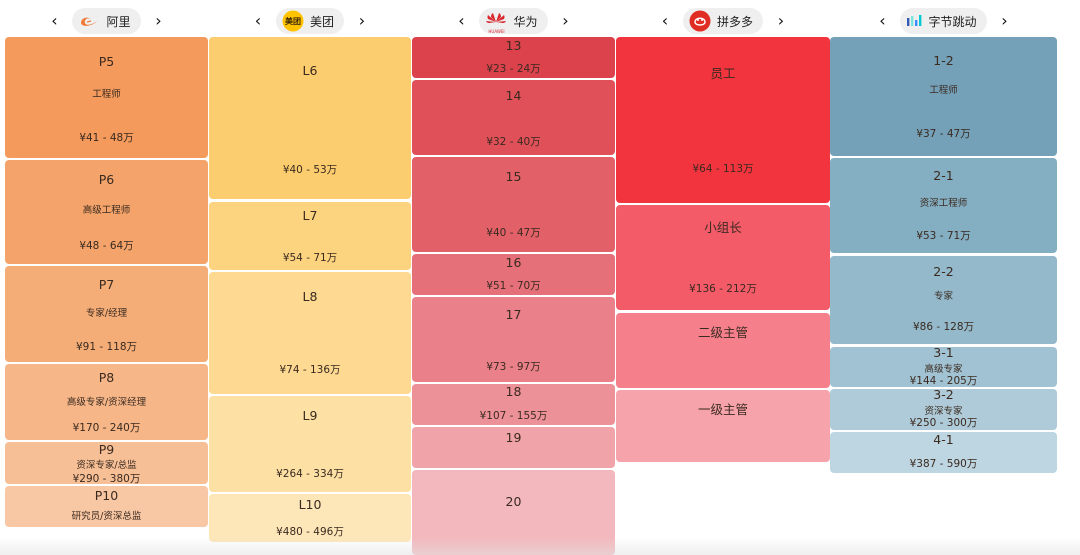  I want to click on level-code: 18, so click(513, 391).